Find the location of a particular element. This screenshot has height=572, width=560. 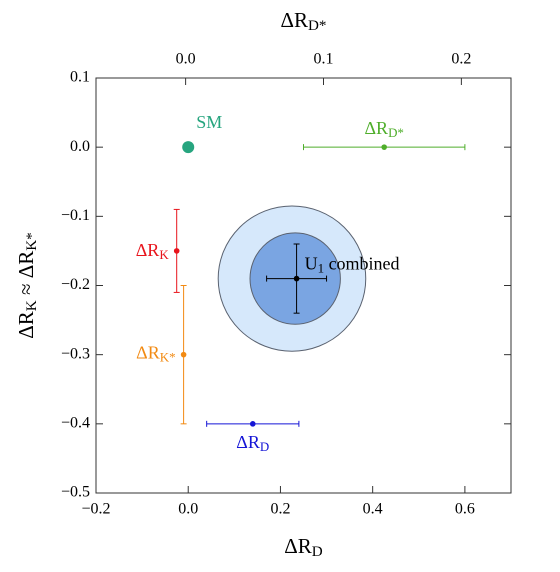

x-tick-label: −0.2 is located at coordinates (95, 509).